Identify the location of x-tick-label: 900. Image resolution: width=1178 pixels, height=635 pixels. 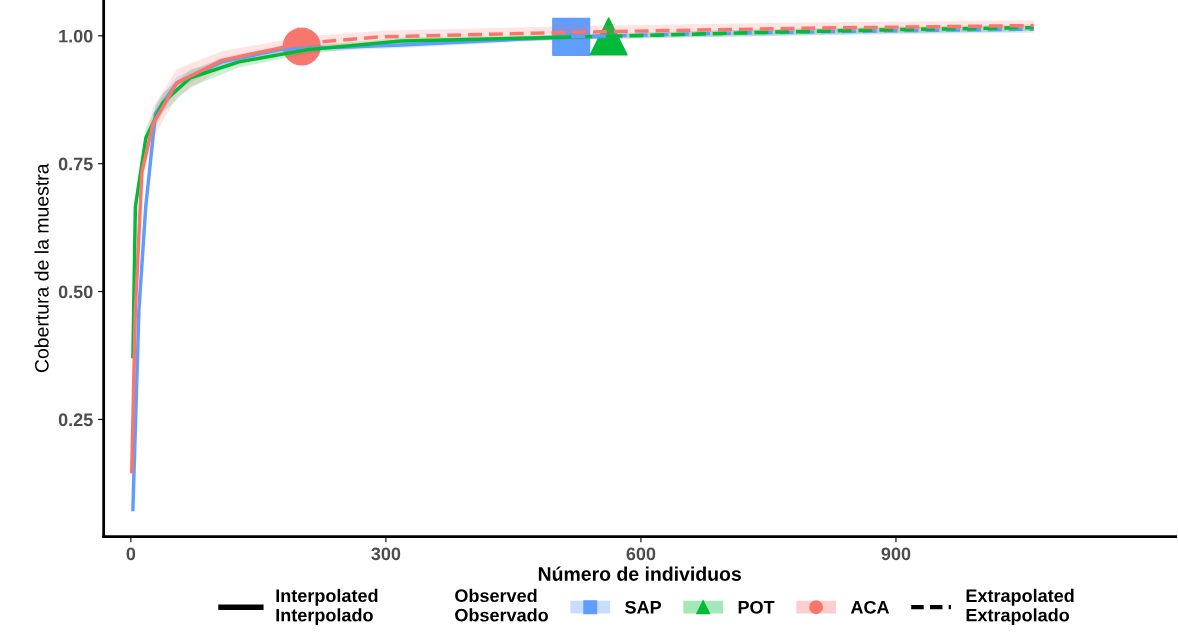
(896, 554).